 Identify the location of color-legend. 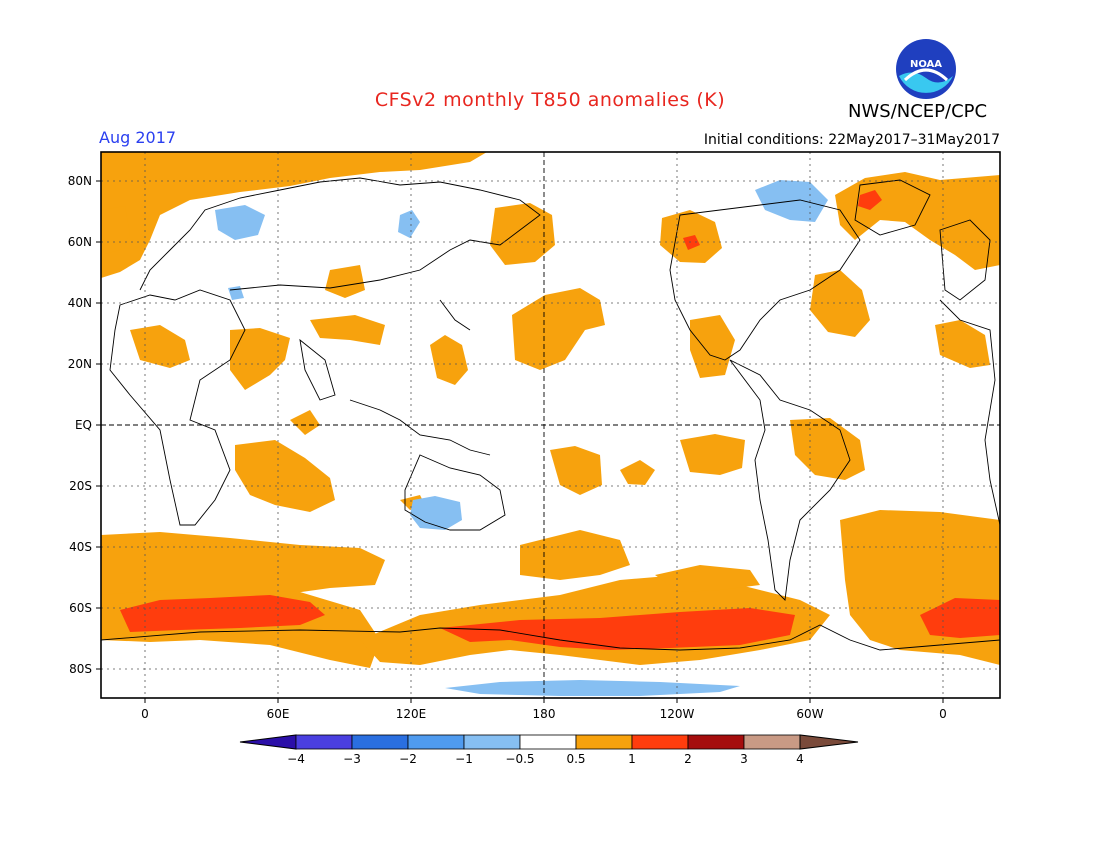
(549, 742).